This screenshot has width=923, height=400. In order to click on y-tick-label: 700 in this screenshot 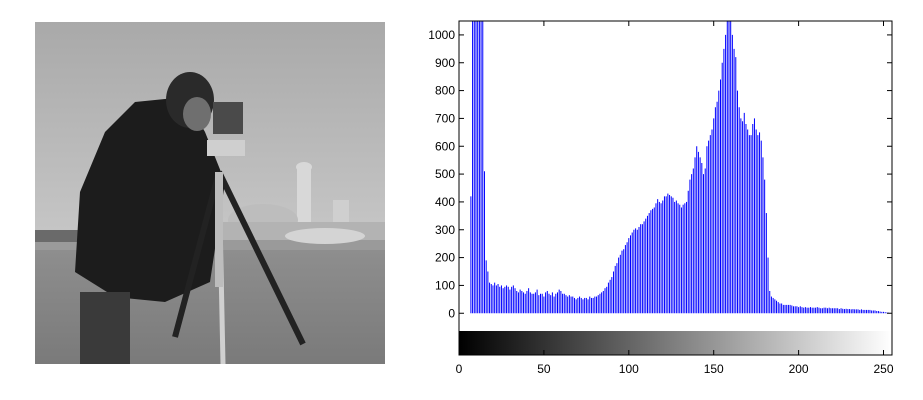, I will do `click(445, 118)`.